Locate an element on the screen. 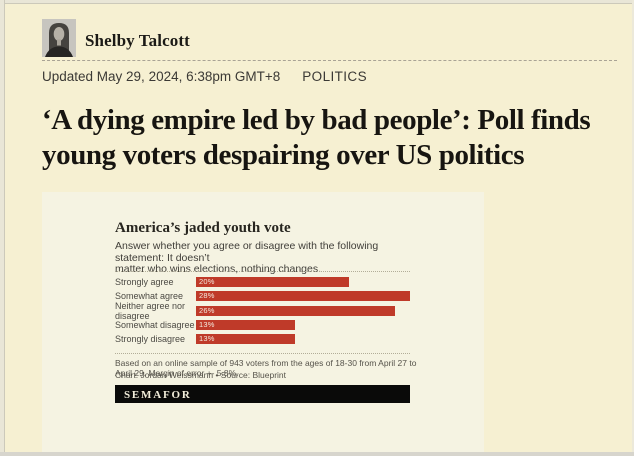 The height and width of the screenshot is (456, 634). bar-category-label: Neither agree nor disagree is located at coordinates (150, 310).